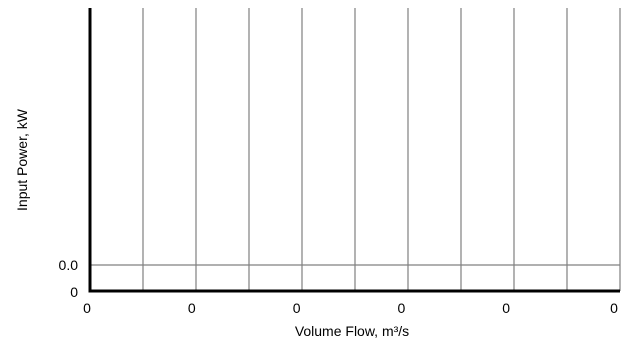  Describe the element at coordinates (339, 286) in the screenshot. I see `tick-layer: 0 0 0 0 0 000.0` at that location.